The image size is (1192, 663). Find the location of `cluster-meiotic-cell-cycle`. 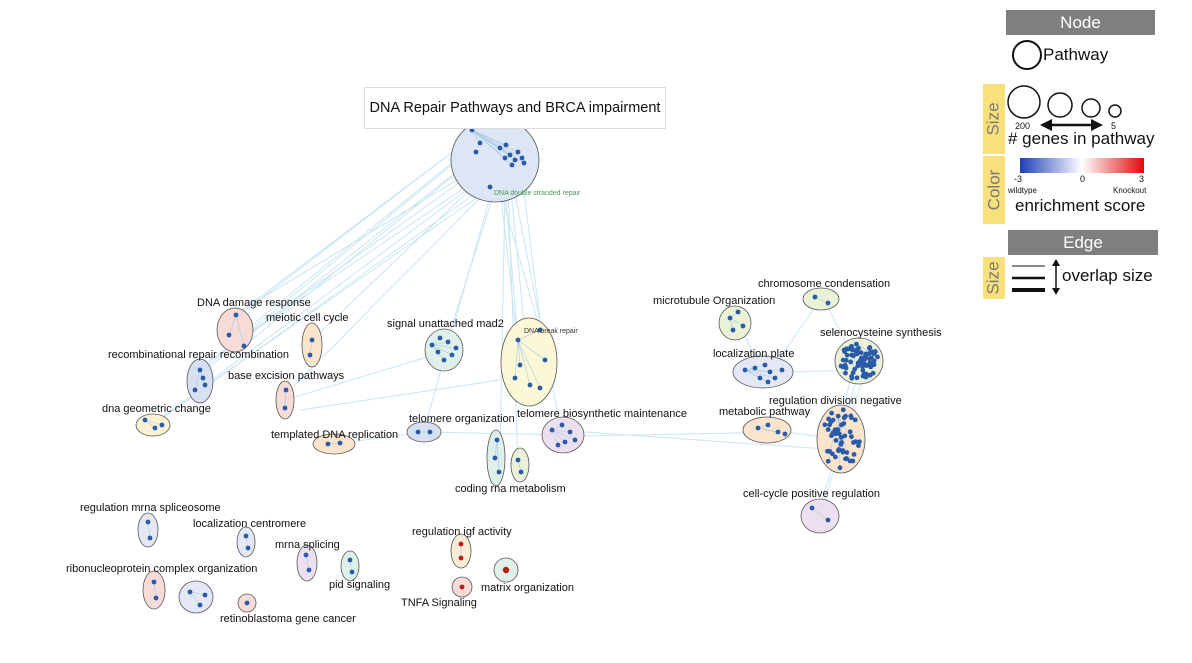

cluster-meiotic-cell-cycle is located at coordinates (312, 345).